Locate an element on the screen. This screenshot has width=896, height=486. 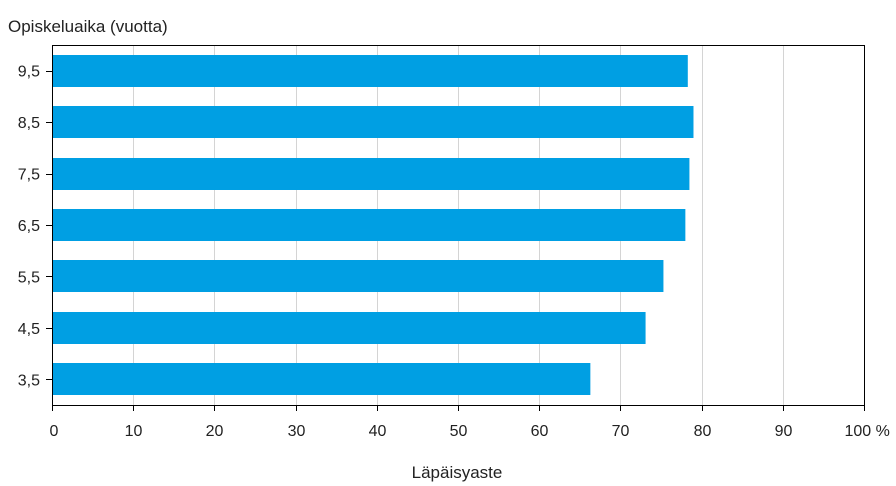
y-axis: 9,5 8,5 7,5 6,5 5,5 4,5 3,5 is located at coordinates (35, 226).